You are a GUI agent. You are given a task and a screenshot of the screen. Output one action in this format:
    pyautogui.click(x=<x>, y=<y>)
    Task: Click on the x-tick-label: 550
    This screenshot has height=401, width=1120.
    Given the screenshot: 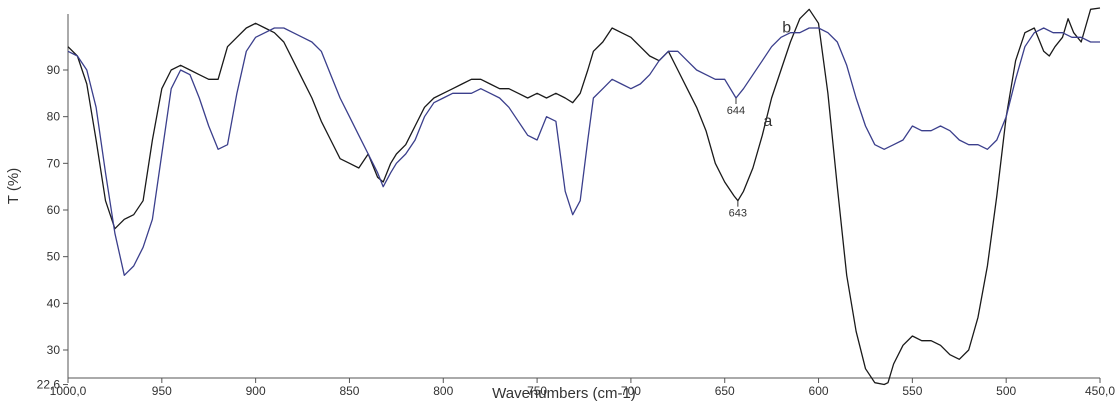 What is the action you would take?
    pyautogui.click(x=912, y=391)
    